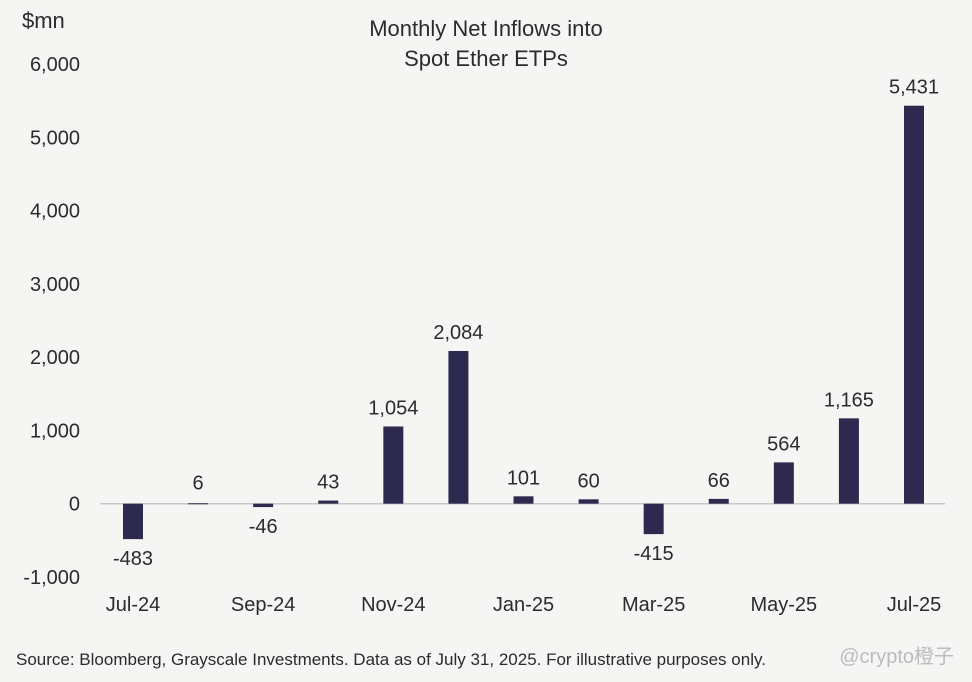 The image size is (972, 682). Describe the element at coordinates (523, 478) in the screenshot. I see `data-label: 101` at that location.